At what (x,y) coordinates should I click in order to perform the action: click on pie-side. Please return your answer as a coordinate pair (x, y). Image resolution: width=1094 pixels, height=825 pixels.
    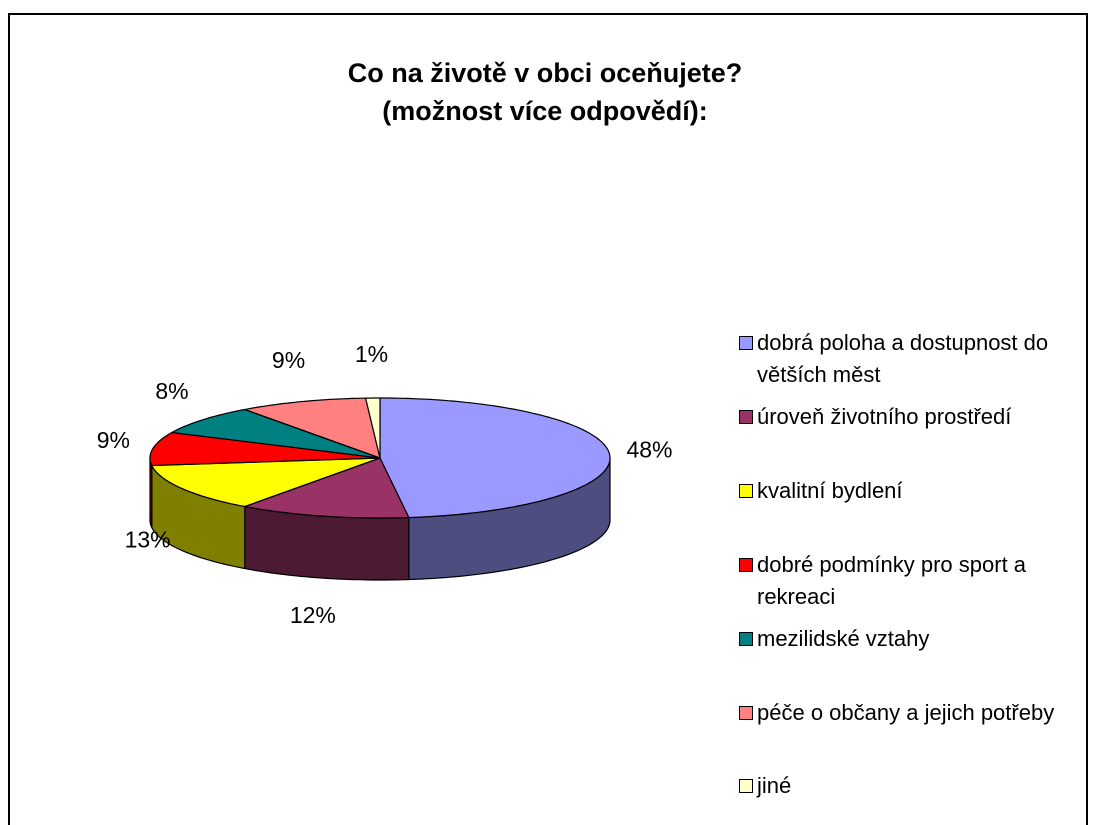
    Looking at the image, I should click on (151, 493).